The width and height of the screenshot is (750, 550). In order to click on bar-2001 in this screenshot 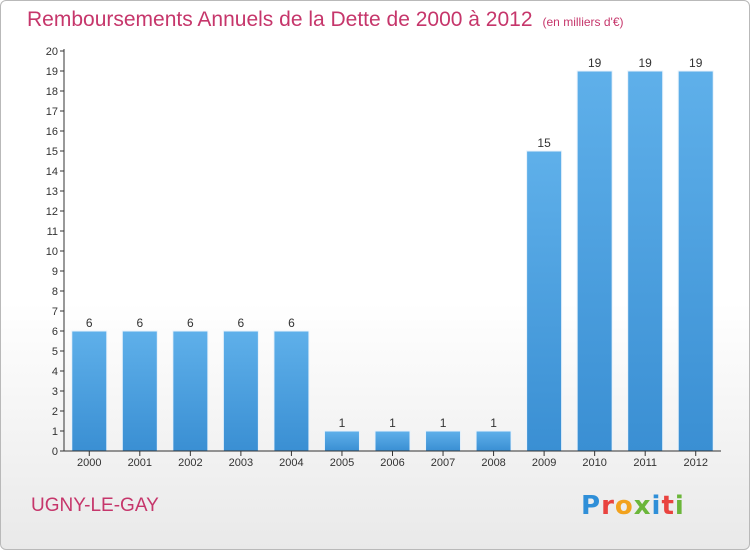, I will do `click(139, 391)`.